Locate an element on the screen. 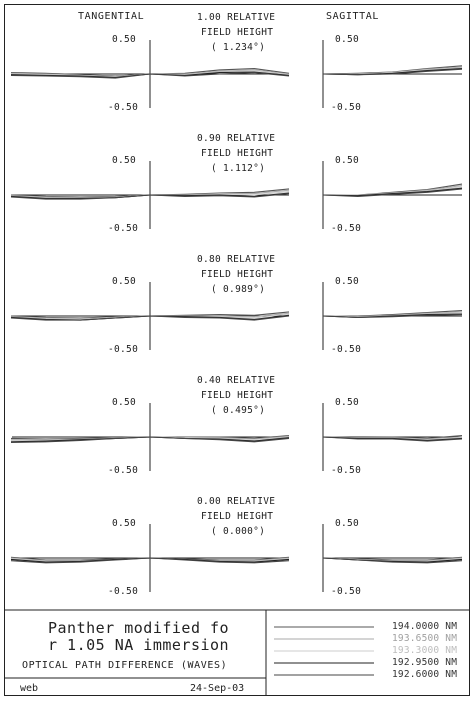 This screenshot has width=476, height=701. chart-subtitle: OPTICAL PATH DIFFERENCE (WAVES) is located at coordinates (125, 665).